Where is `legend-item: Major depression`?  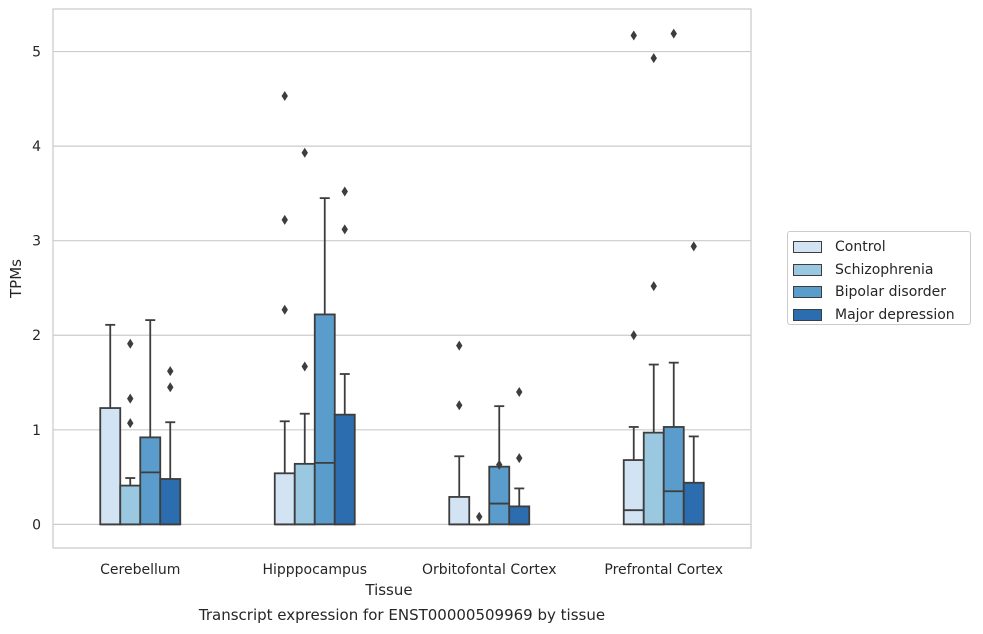 legend-item: Major depression is located at coordinates (881, 315).